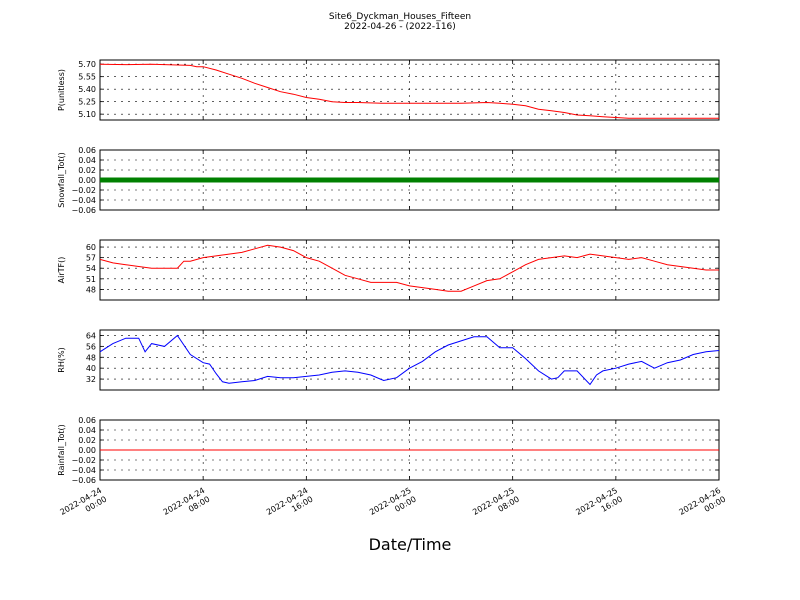  I want to click on y-tick-label: 5.25, so click(87, 102).